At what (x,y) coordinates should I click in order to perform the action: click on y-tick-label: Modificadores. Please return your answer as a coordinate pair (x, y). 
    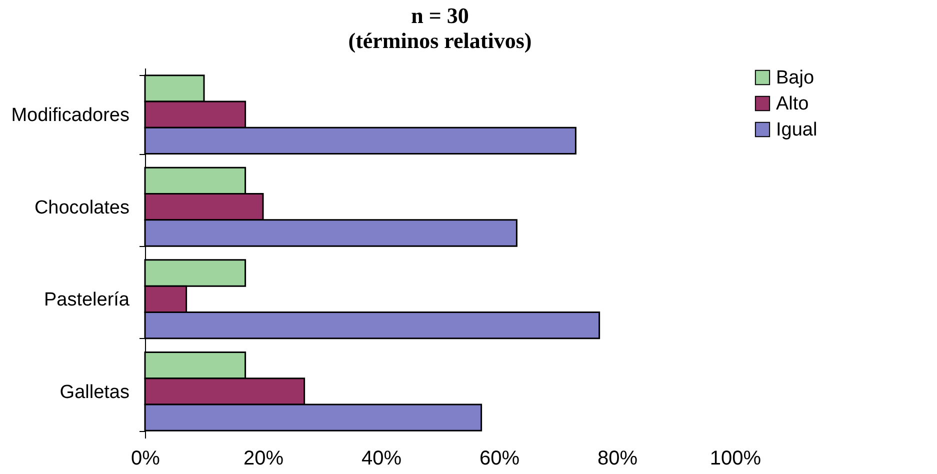
    Looking at the image, I should click on (70, 115).